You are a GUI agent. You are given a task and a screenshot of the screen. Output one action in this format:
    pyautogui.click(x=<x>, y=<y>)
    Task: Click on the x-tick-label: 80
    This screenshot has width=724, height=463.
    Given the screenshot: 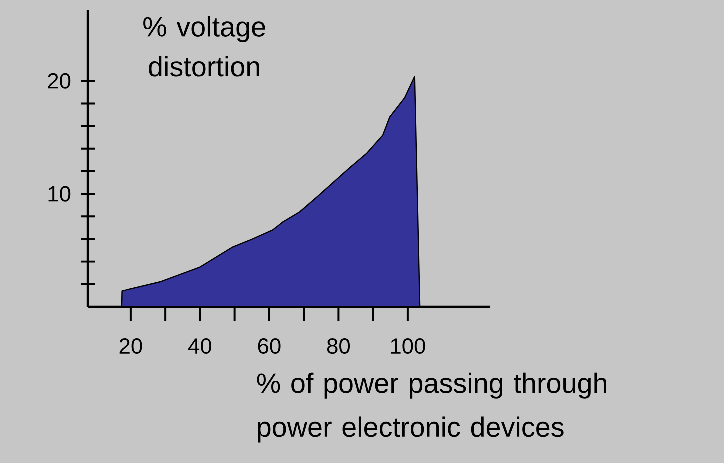 What is the action you would take?
    pyautogui.click(x=338, y=346)
    